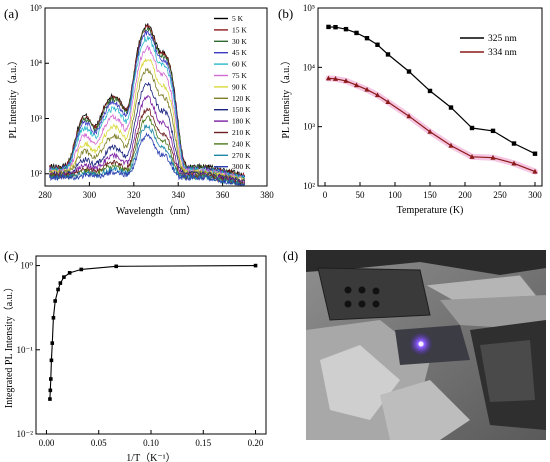 The width and height of the screenshot is (550, 462). I want to click on panel-a-xtick-label: 320, so click(134, 195).